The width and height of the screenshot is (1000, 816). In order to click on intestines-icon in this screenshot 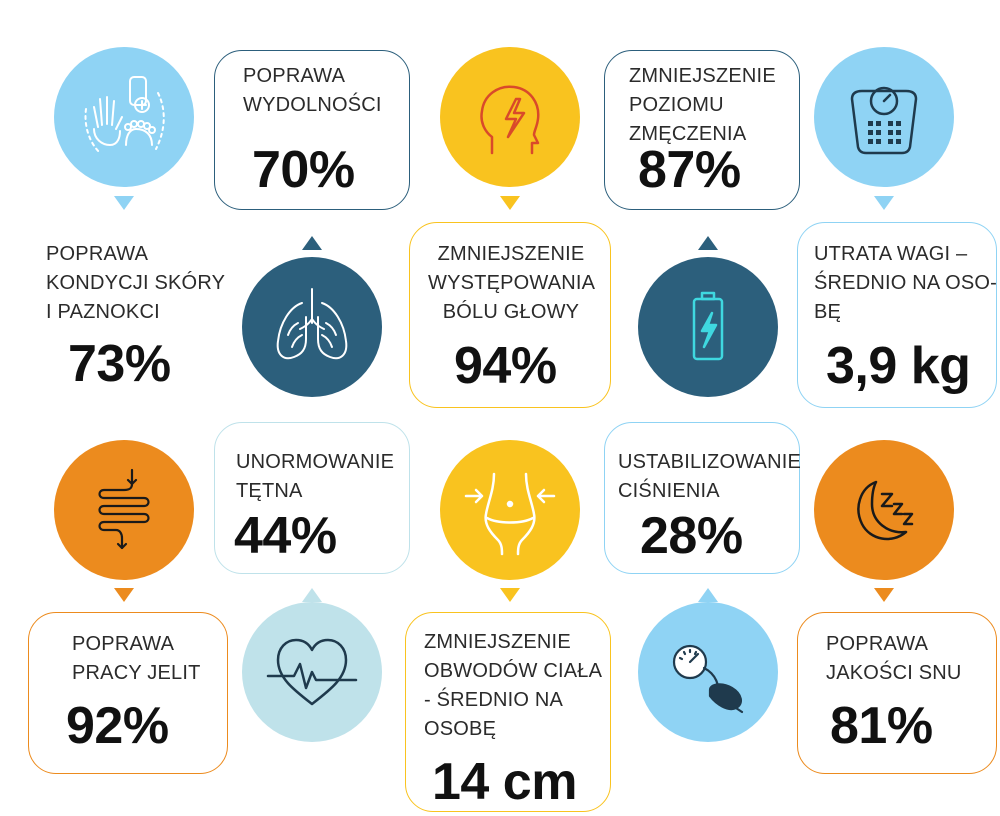, I will do `click(124, 509)`.